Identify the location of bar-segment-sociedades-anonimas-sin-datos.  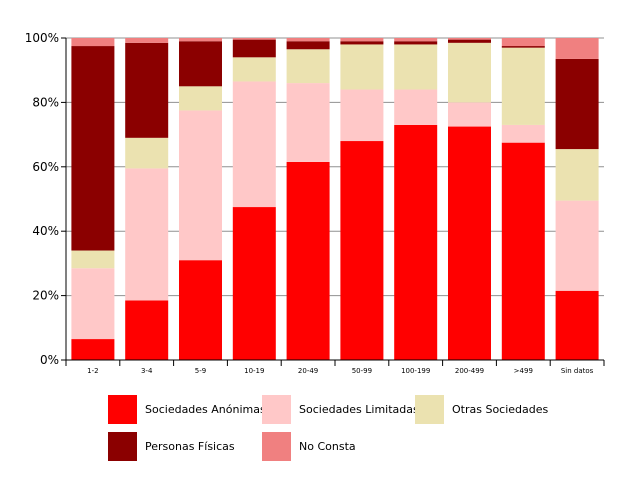
(577, 325).